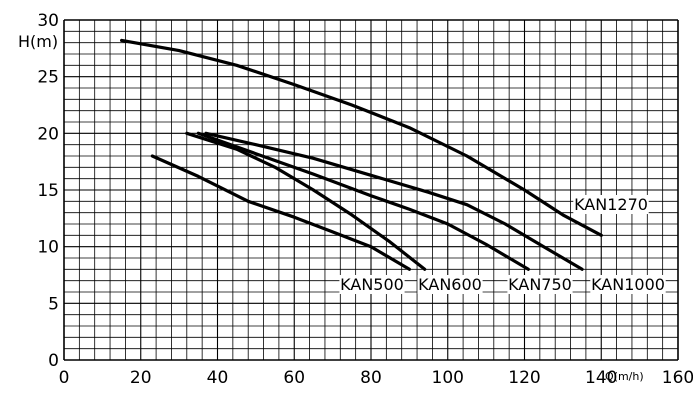 Image resolution: width=693 pixels, height=412 pixels. What do you see at coordinates (280, 212) in the screenshot?
I see `curve-kan500` at bounding box center [280, 212].